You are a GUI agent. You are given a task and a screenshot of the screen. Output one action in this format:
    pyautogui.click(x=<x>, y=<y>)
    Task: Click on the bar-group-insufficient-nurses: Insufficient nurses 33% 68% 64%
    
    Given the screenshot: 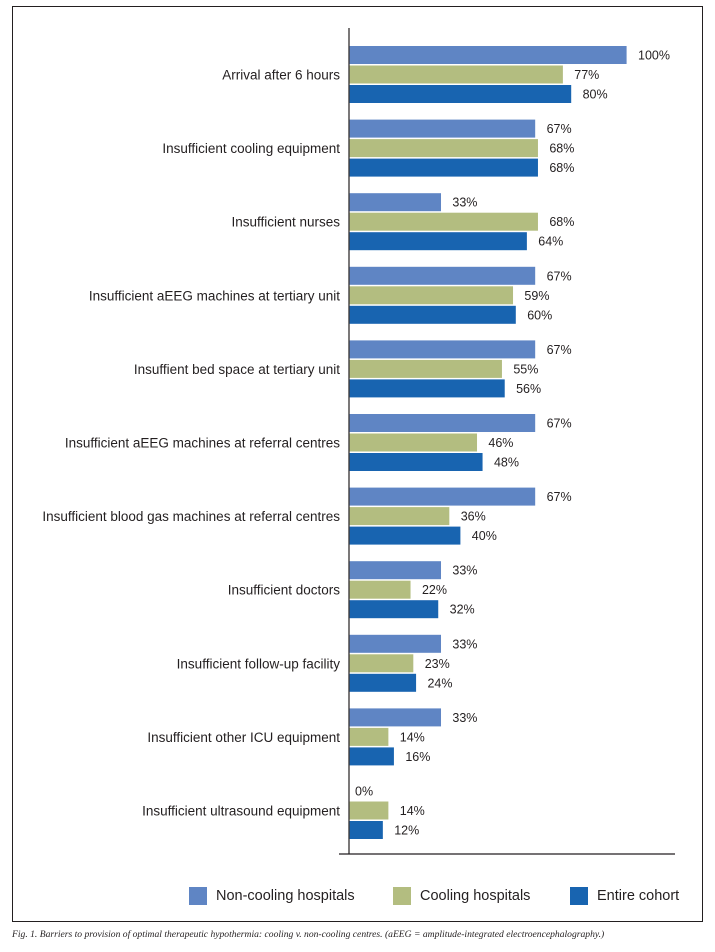 What is the action you would take?
    pyautogui.click(x=402, y=222)
    